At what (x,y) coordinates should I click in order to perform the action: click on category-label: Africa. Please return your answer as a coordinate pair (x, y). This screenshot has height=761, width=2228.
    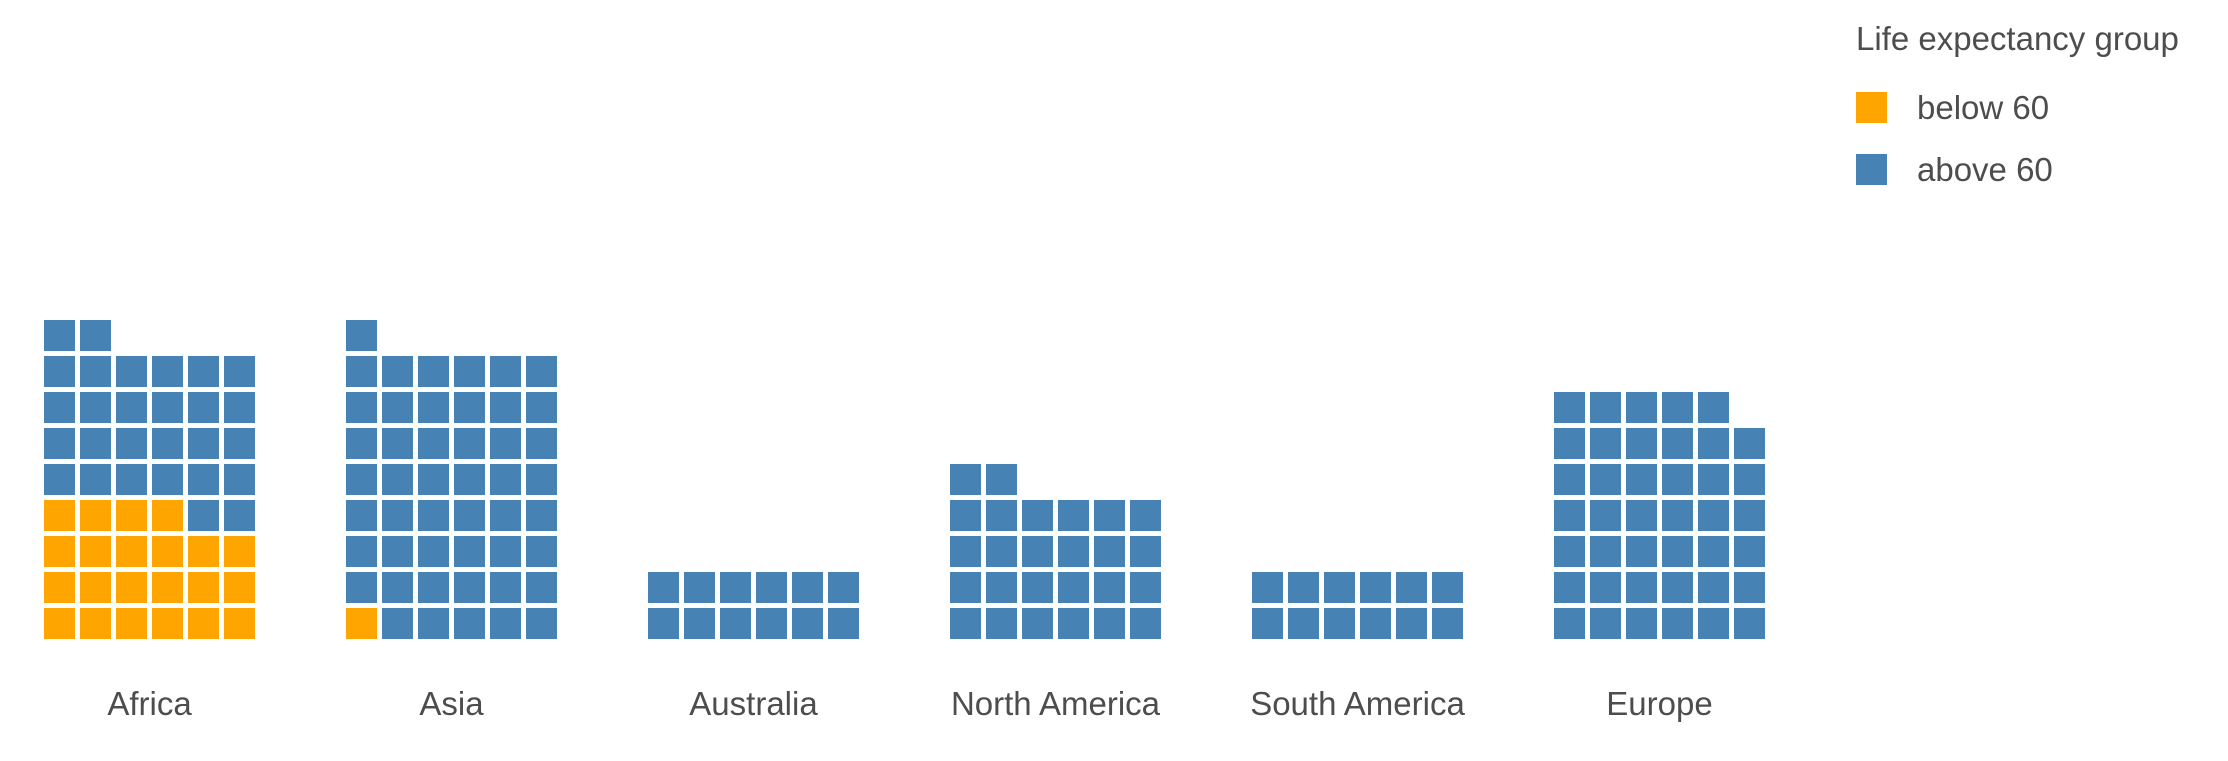
    Looking at the image, I should click on (149, 703).